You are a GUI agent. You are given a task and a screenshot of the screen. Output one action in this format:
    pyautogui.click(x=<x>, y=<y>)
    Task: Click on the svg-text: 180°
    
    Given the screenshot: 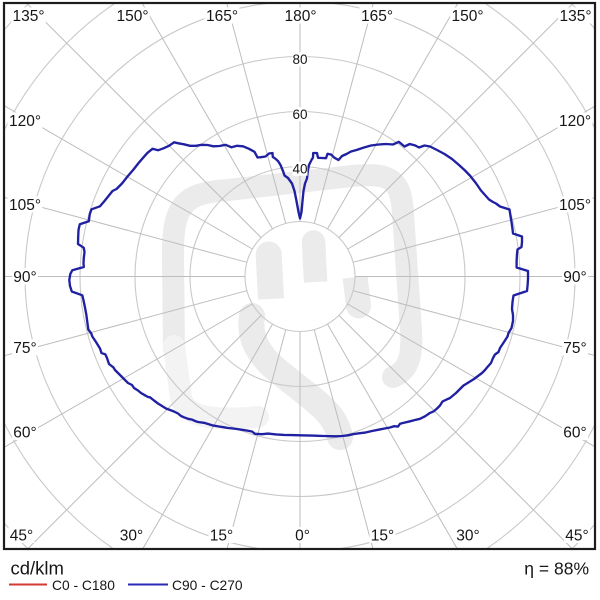 What is the action you would take?
    pyautogui.click(x=300, y=16)
    